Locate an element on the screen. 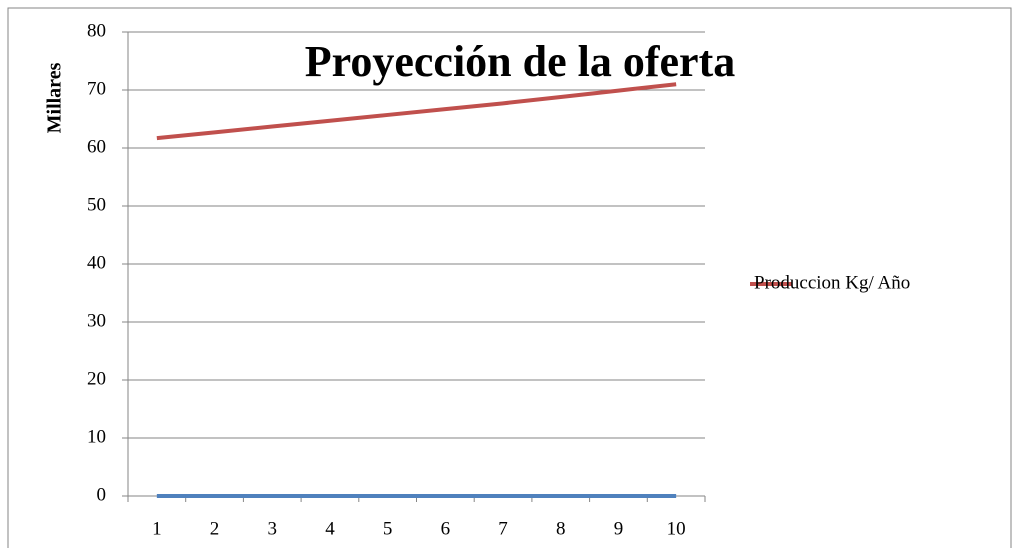  y-tick-label: 60 is located at coordinates (96, 146).